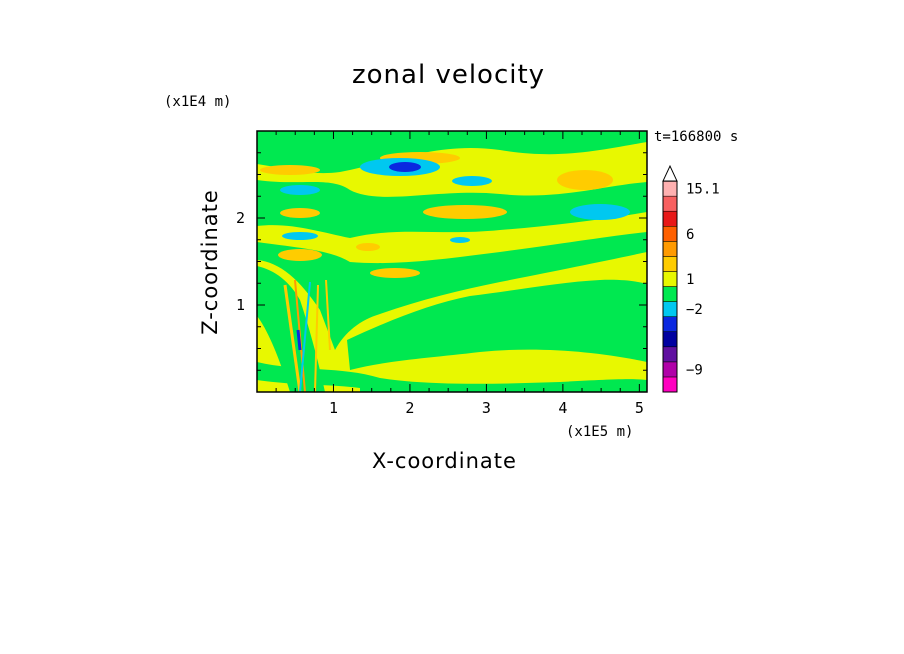 Image resolution: width=904 pixels, height=654 pixels. Describe the element at coordinates (405, 167) in the screenshot. I see `core-blue` at that location.